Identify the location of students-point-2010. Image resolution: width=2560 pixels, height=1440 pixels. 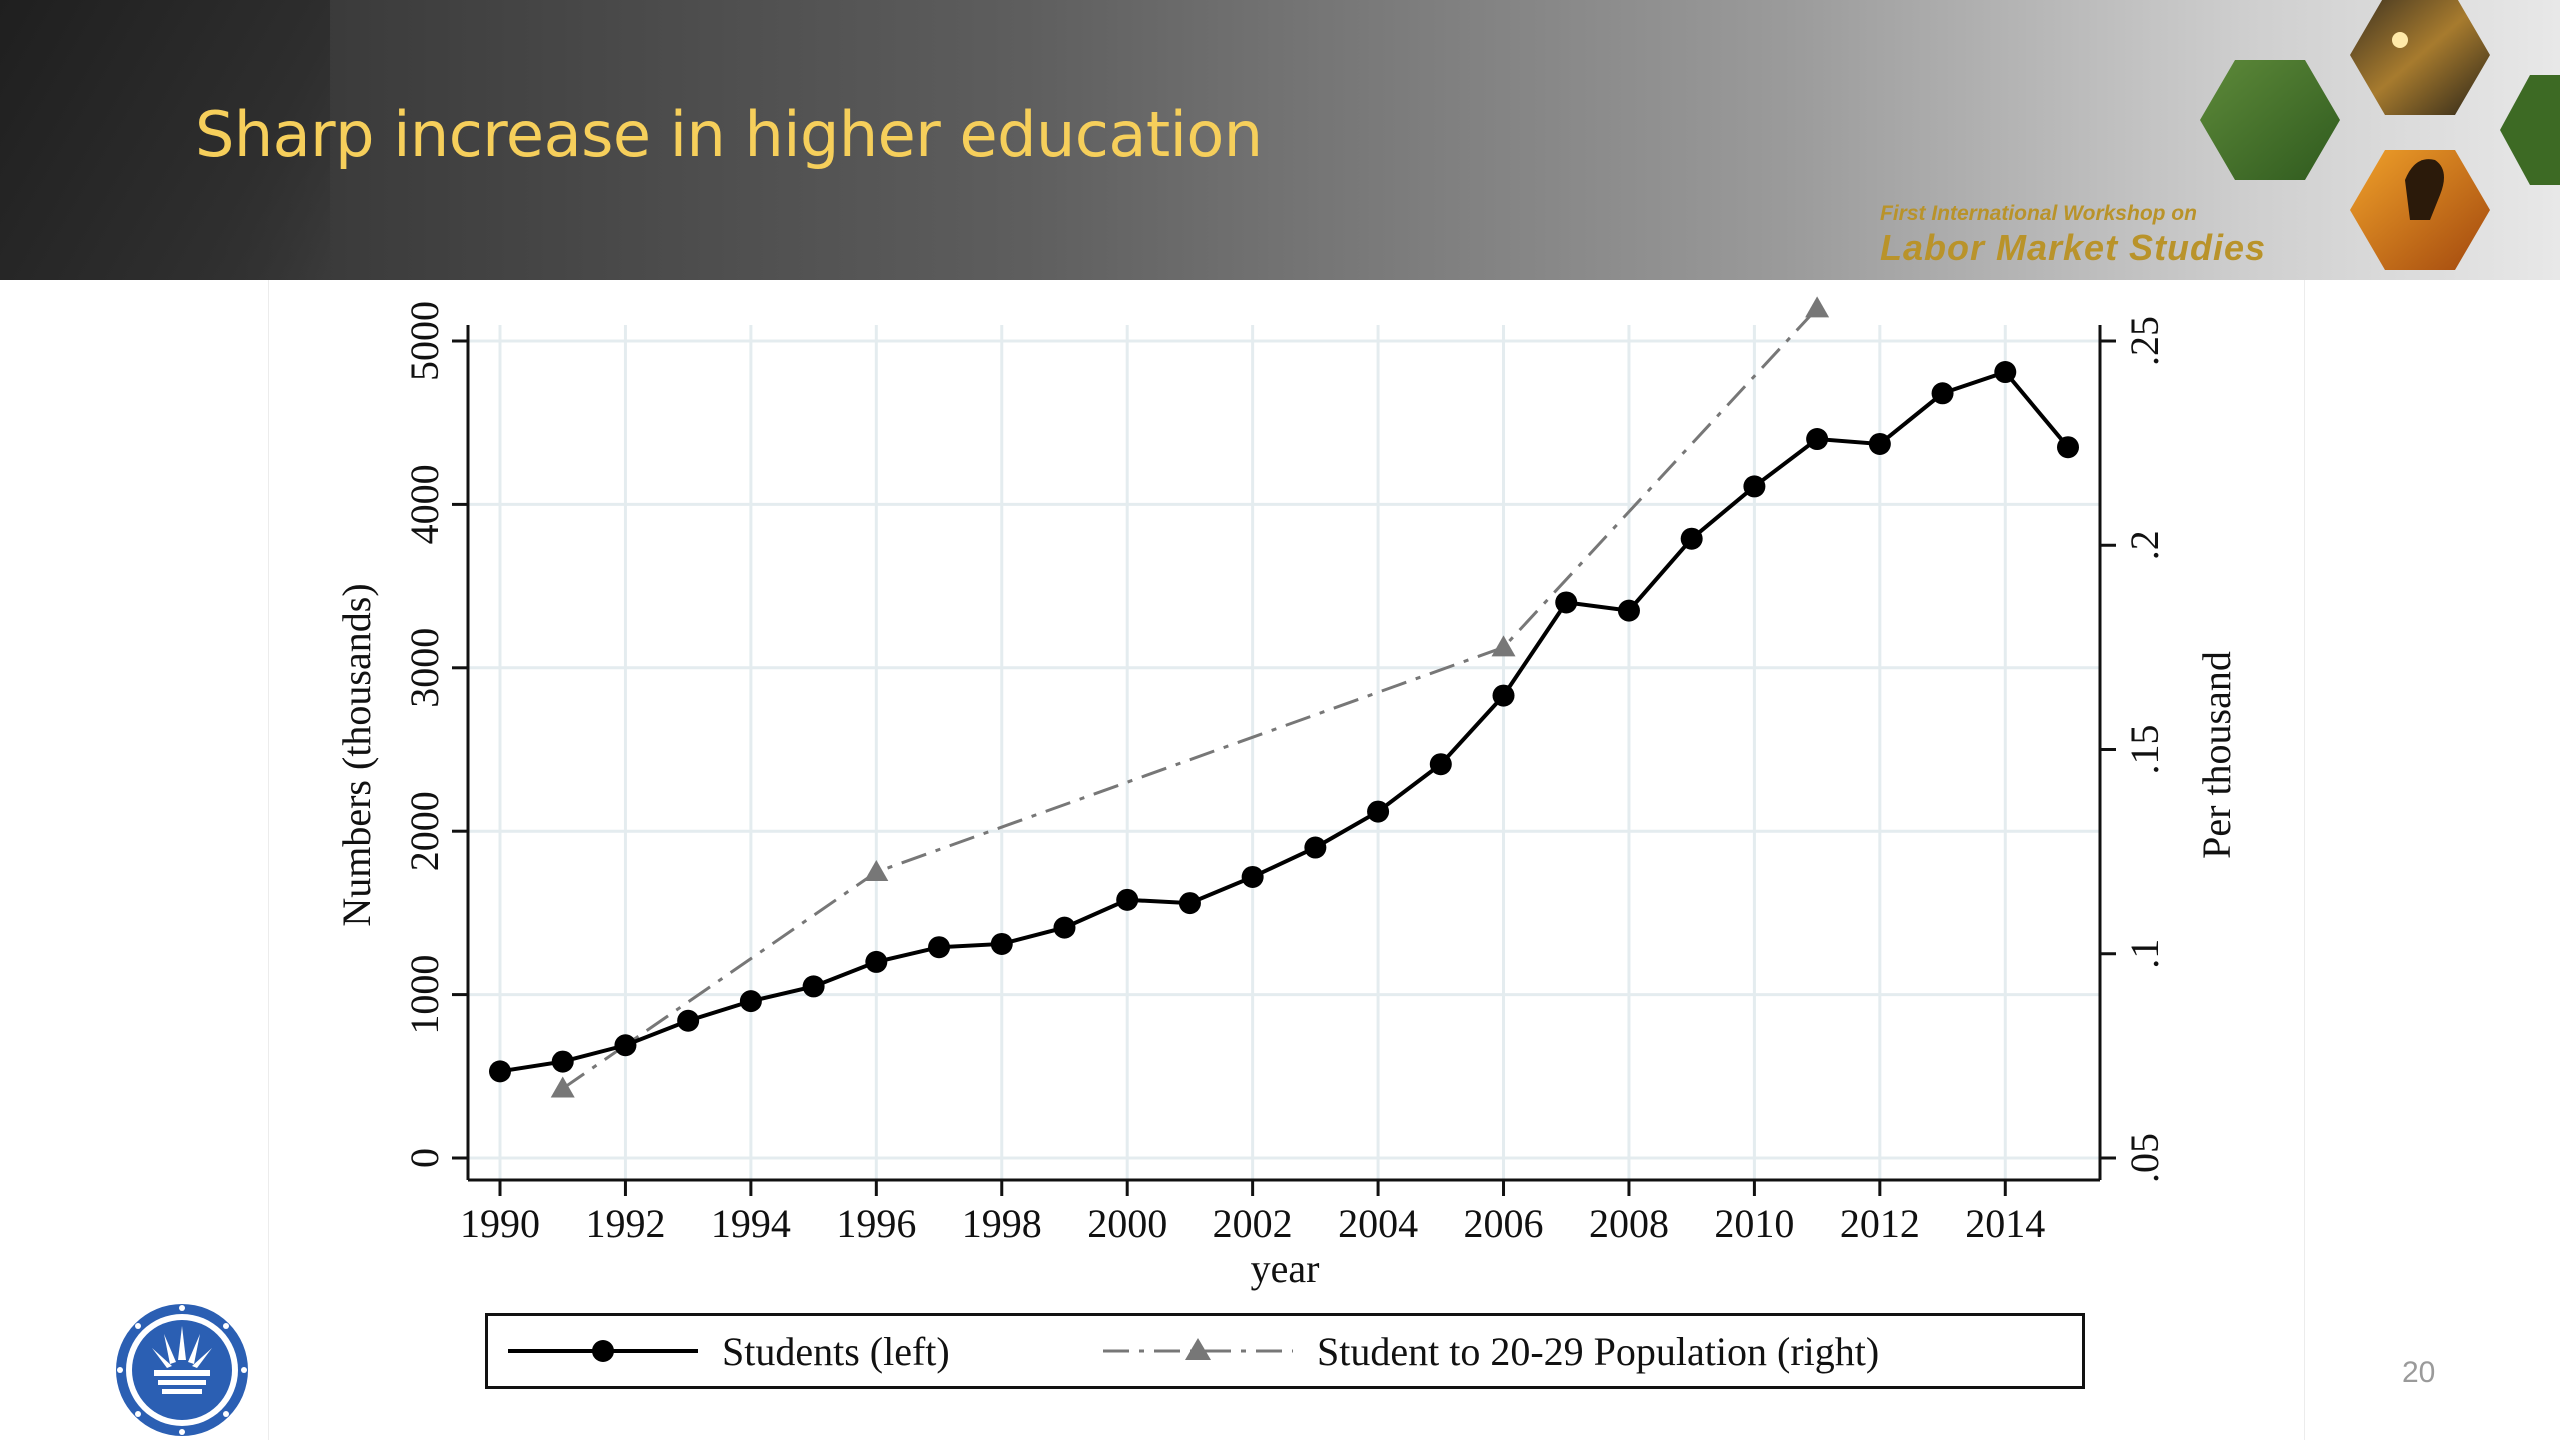
(1754, 486).